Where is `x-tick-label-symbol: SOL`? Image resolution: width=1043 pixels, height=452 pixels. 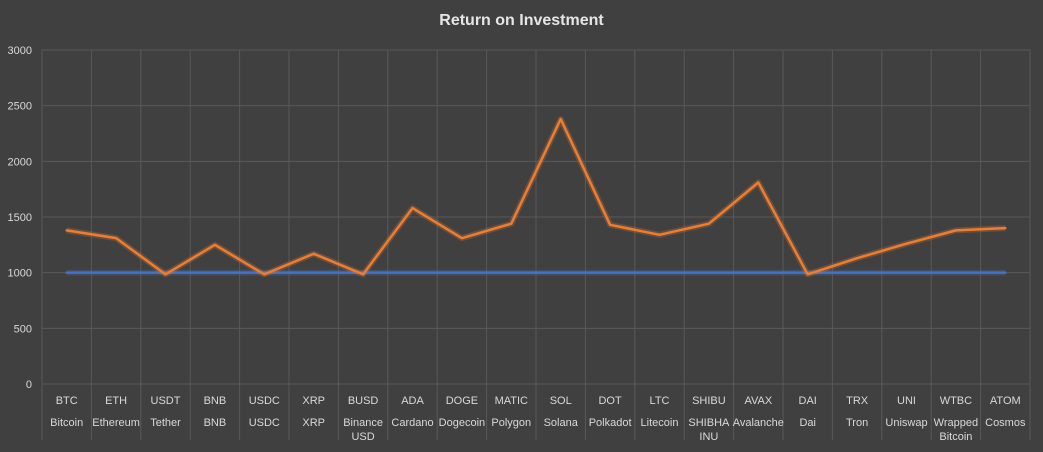 x-tick-label-symbol: SOL is located at coordinates (561, 401).